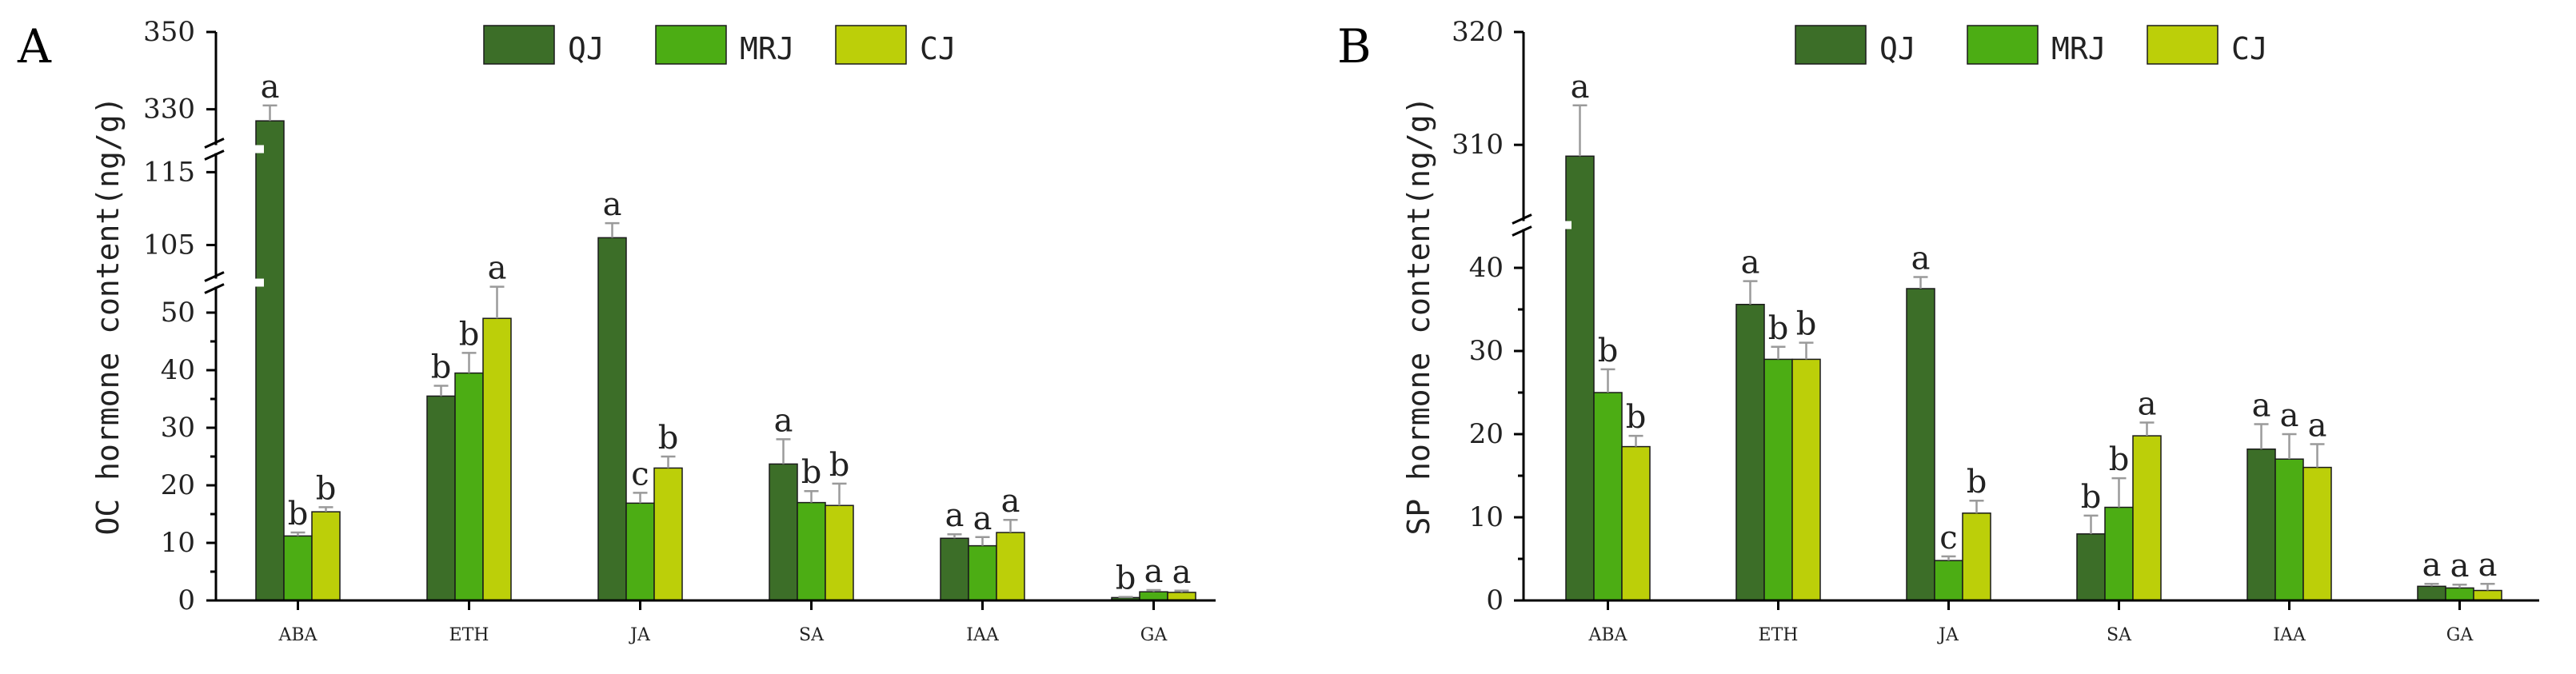 Image resolution: width=2576 pixels, height=674 pixels. Describe the element at coordinates (839, 553) in the screenshot. I see `bar-cj-sa` at that location.